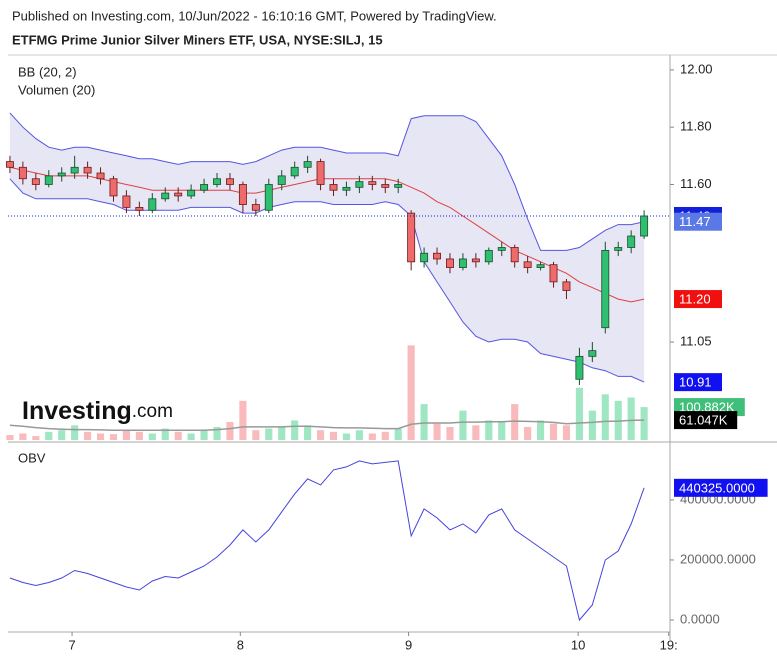 Image resolution: width=777 pixels, height=662 pixels. What do you see at coordinates (696, 340) in the screenshot?
I see `y-tick-label: 11.05` at bounding box center [696, 340].